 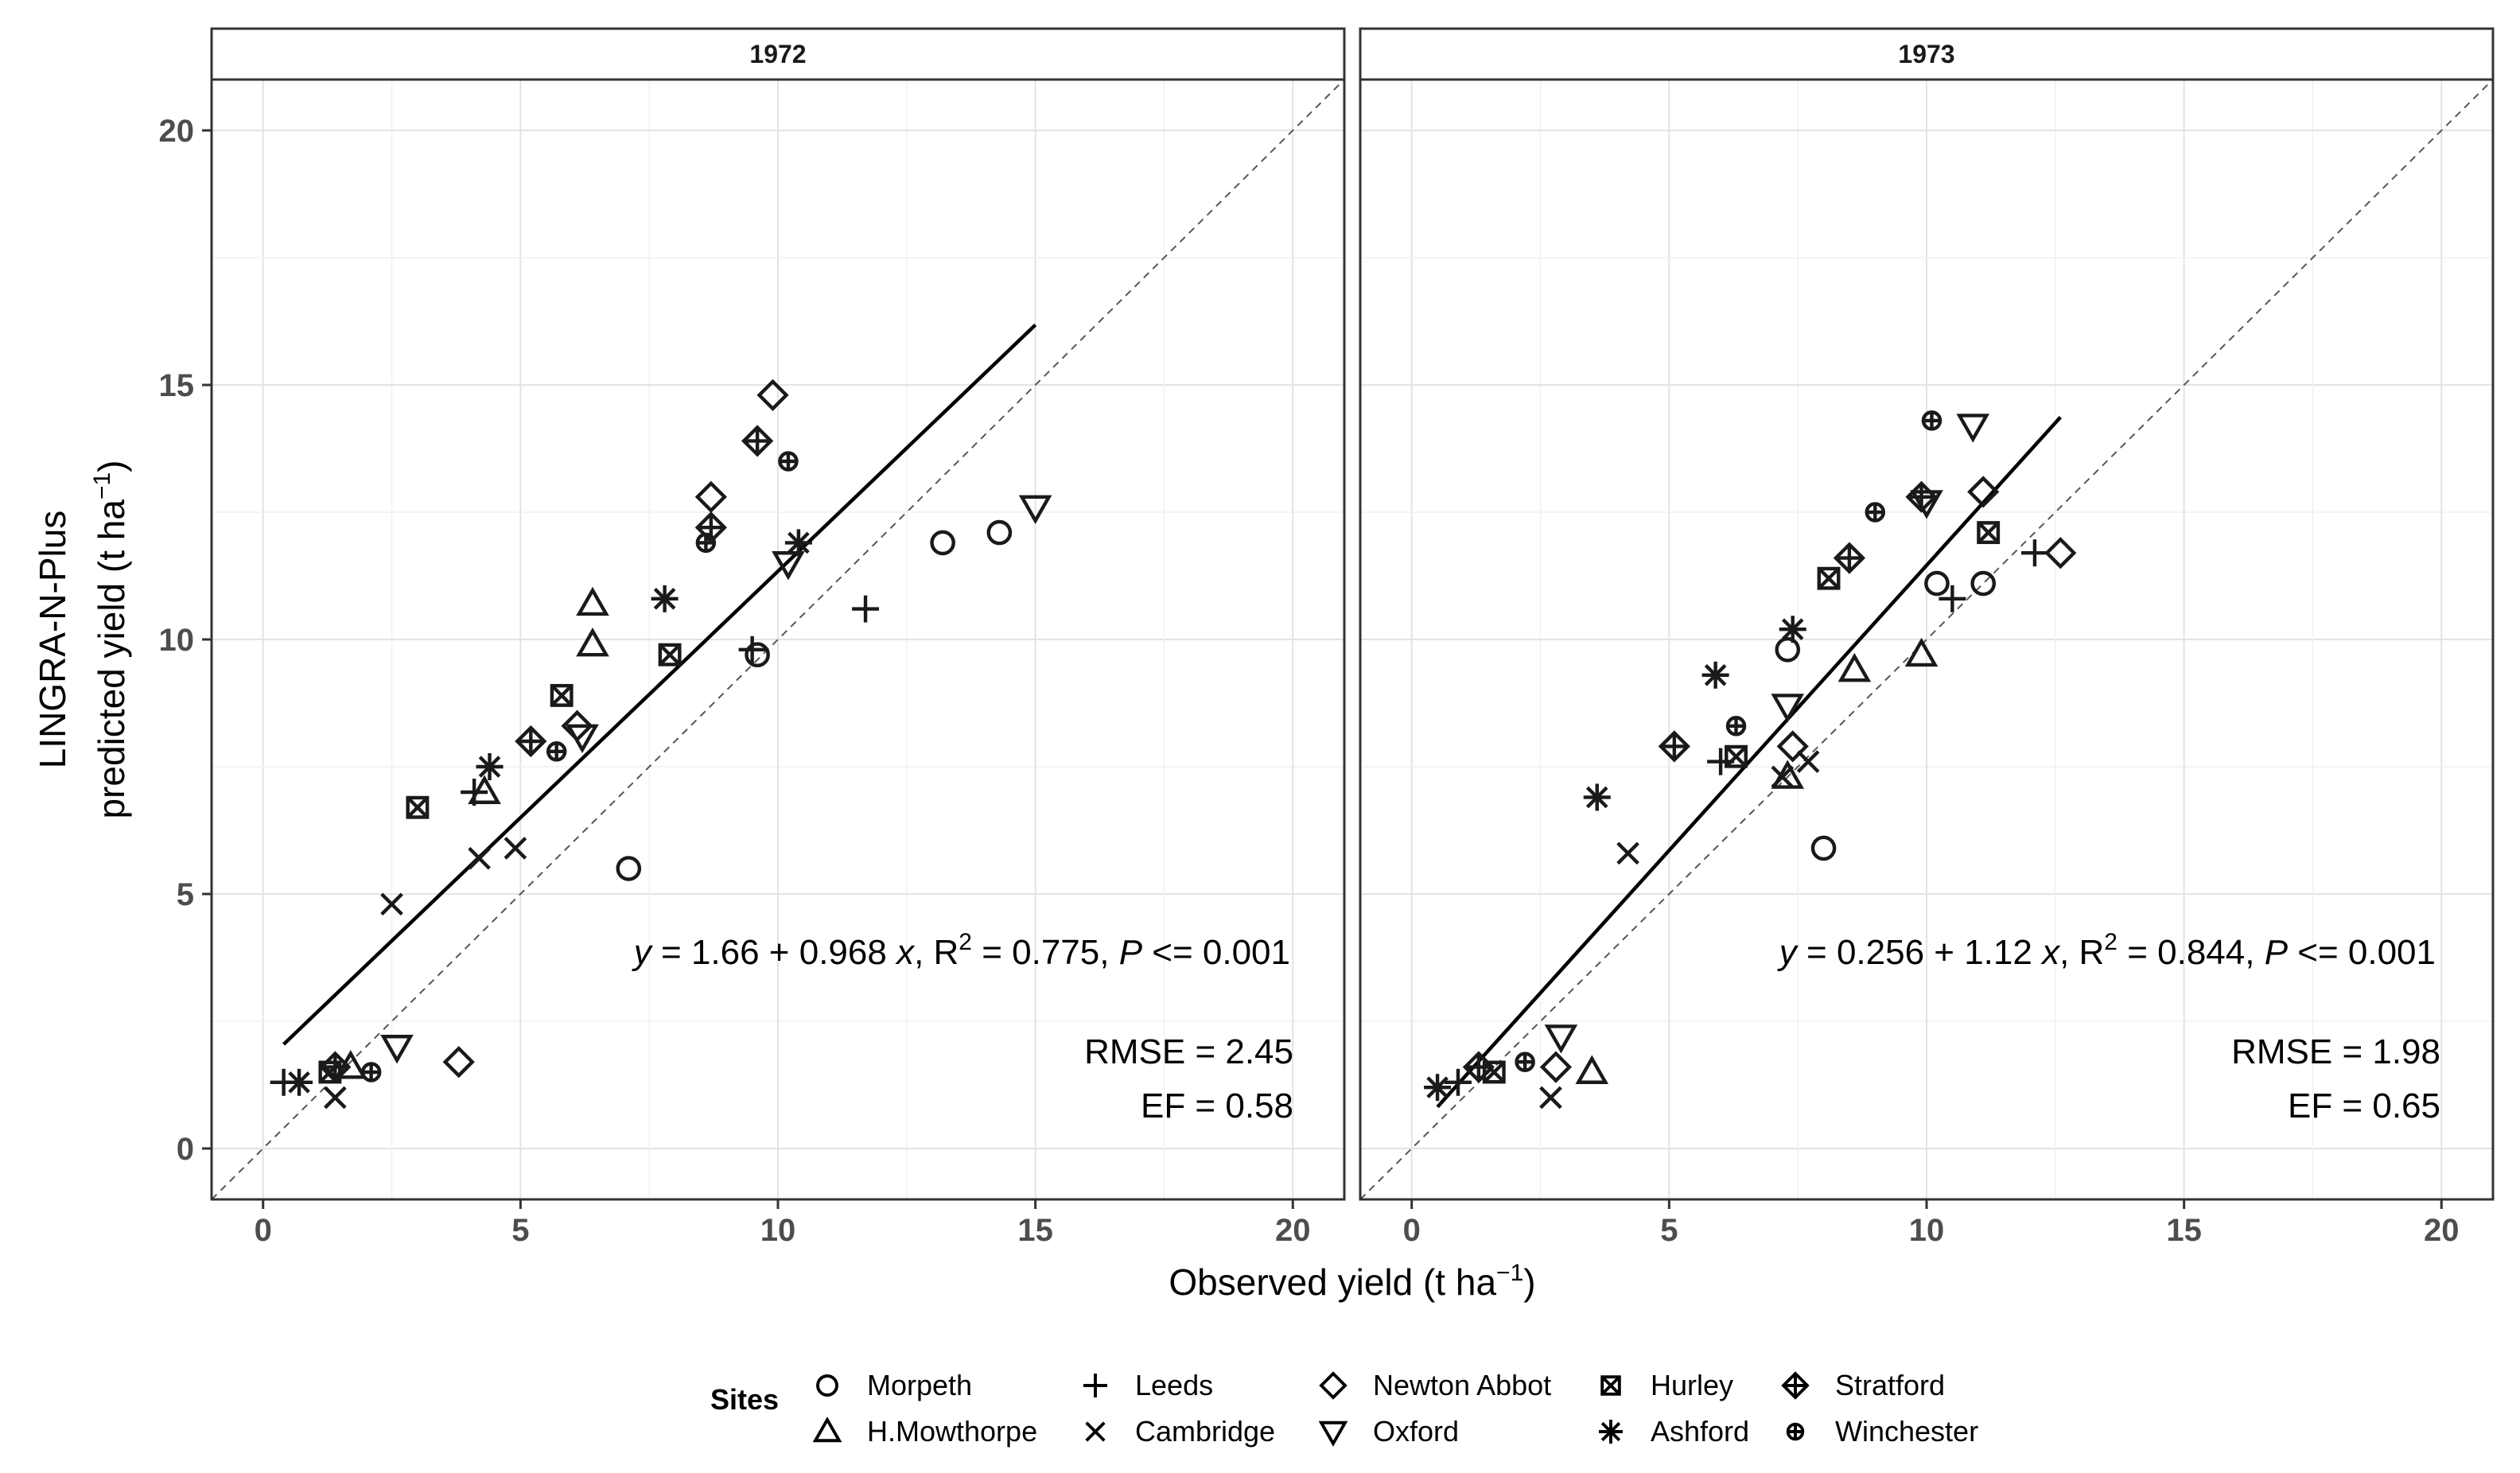 What do you see at coordinates (1692, 1385) in the screenshot?
I see `legend-label: Hurley` at bounding box center [1692, 1385].